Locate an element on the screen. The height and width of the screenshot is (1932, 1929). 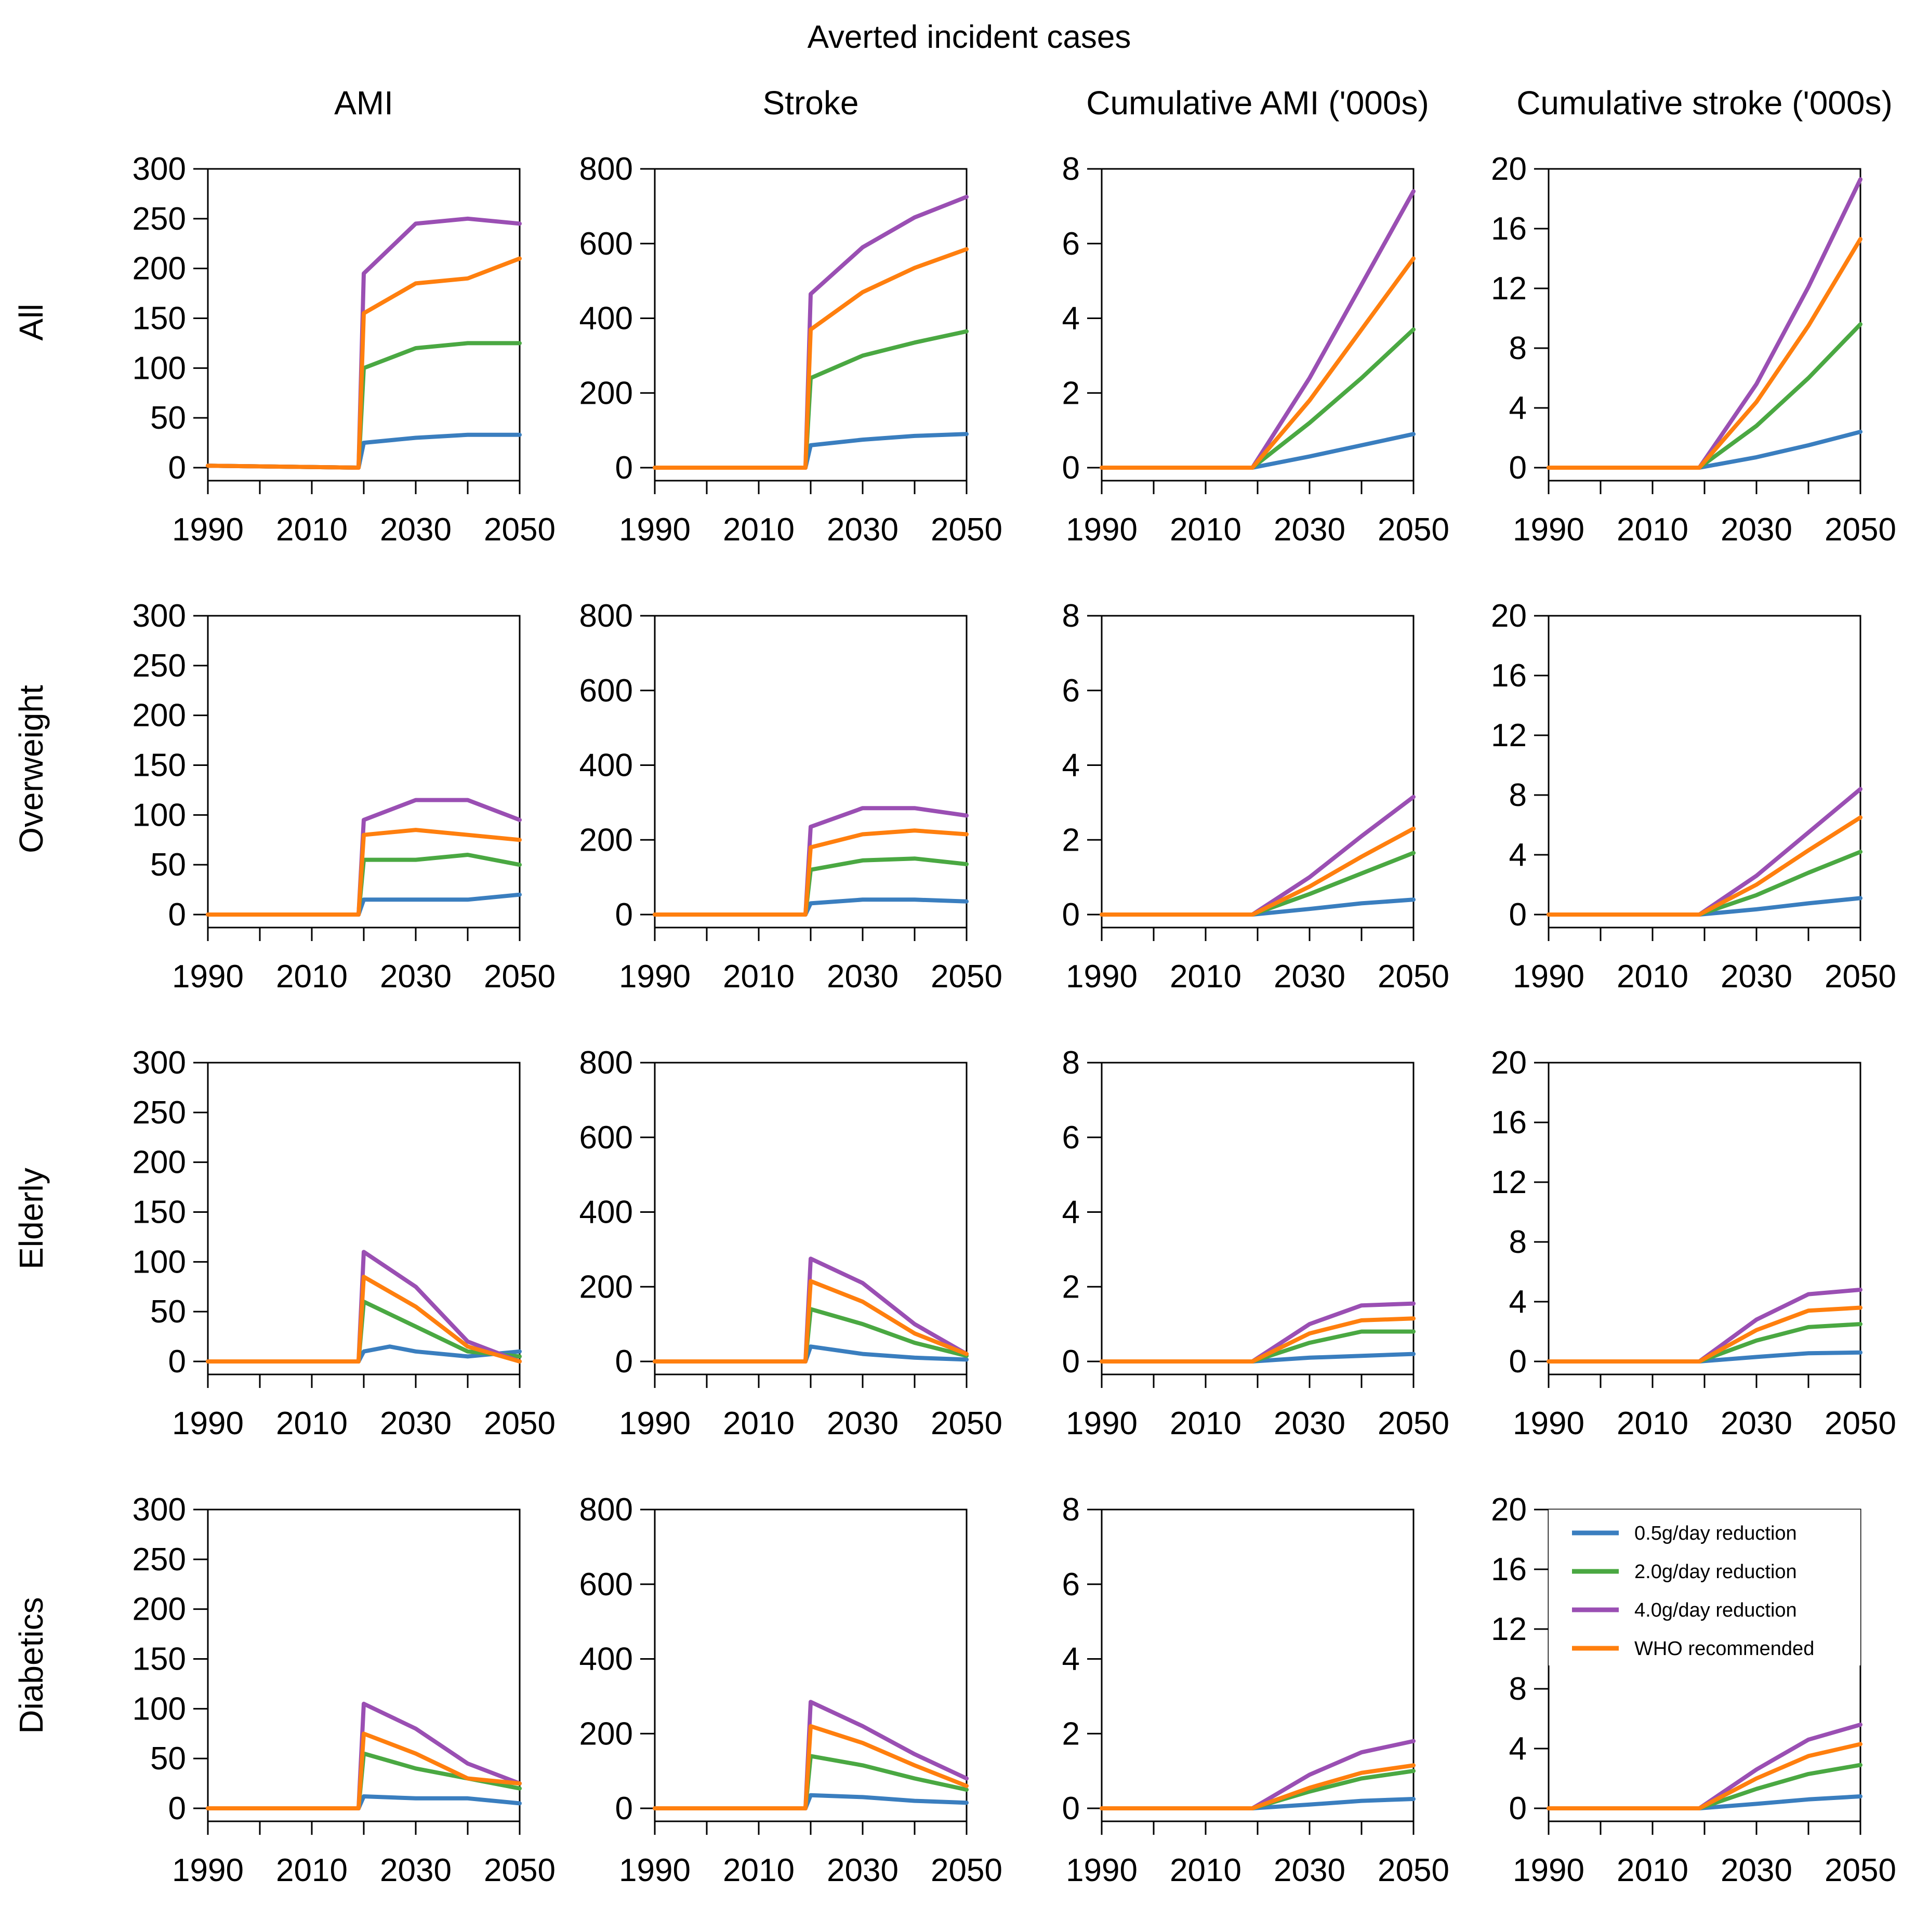
panel-elderly-cum_stroke: 0 4 8 12 16 20 1990 2010 2030 2050 is located at coordinates (1694, 1243).